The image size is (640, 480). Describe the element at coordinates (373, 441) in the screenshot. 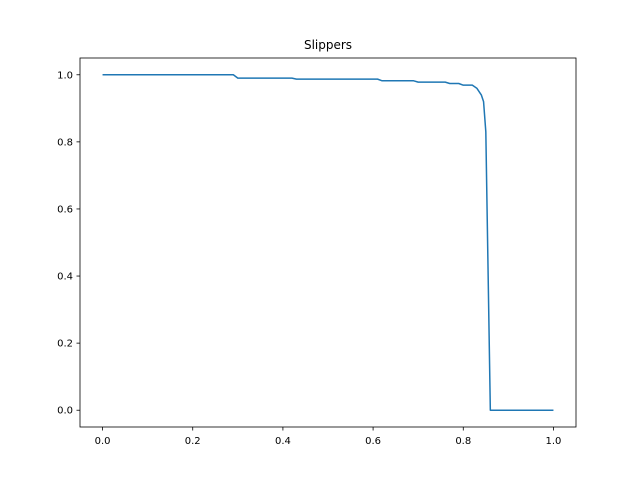

I see `x-tick-label: 0.6` at that location.